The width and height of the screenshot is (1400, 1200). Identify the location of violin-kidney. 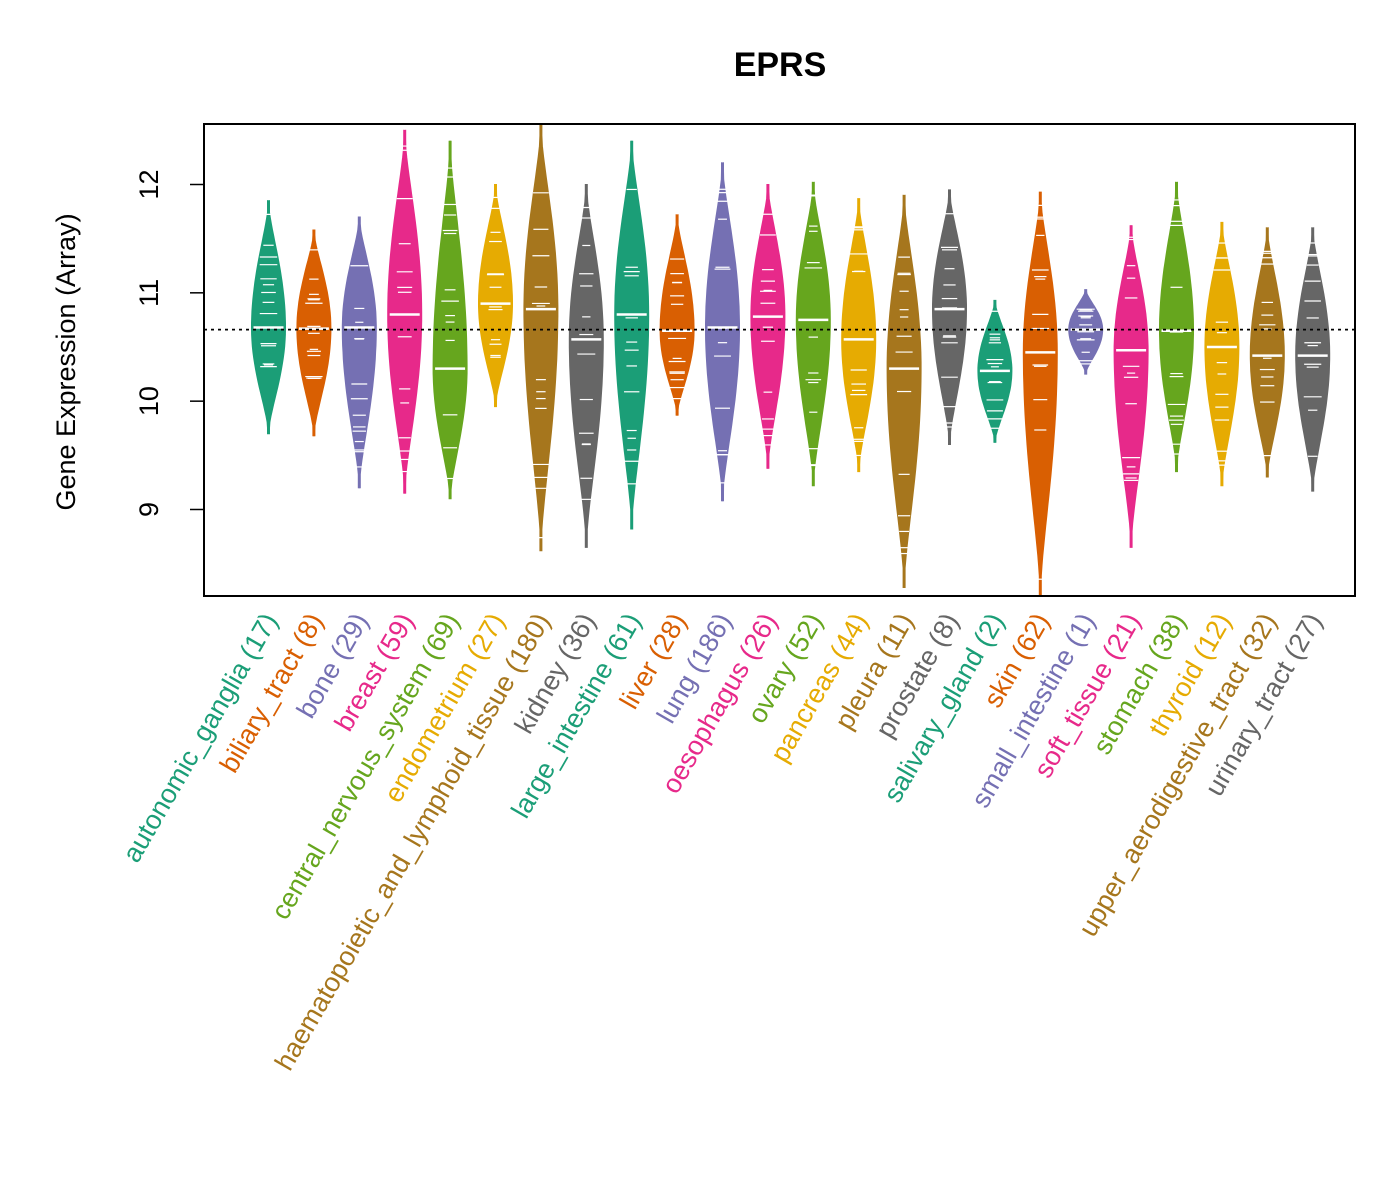
(586, 366).